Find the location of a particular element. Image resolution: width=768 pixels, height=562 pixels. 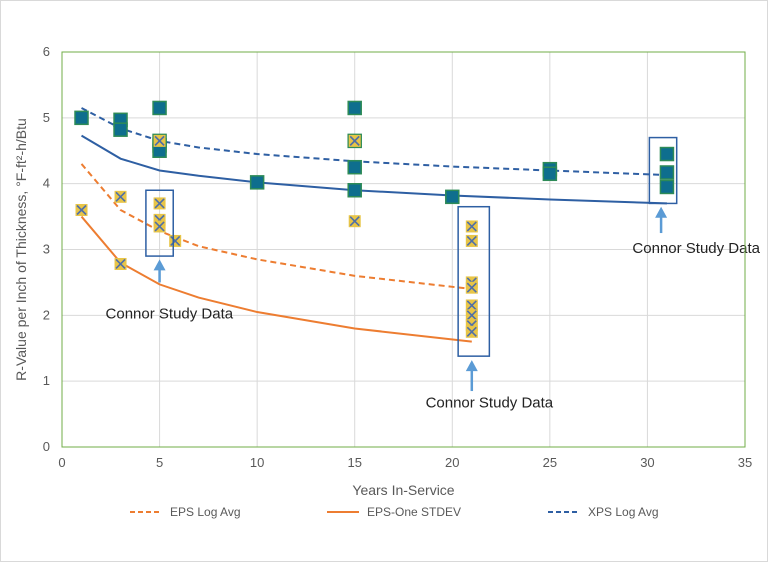

x-tick-label: 25 is located at coordinates (550, 462).